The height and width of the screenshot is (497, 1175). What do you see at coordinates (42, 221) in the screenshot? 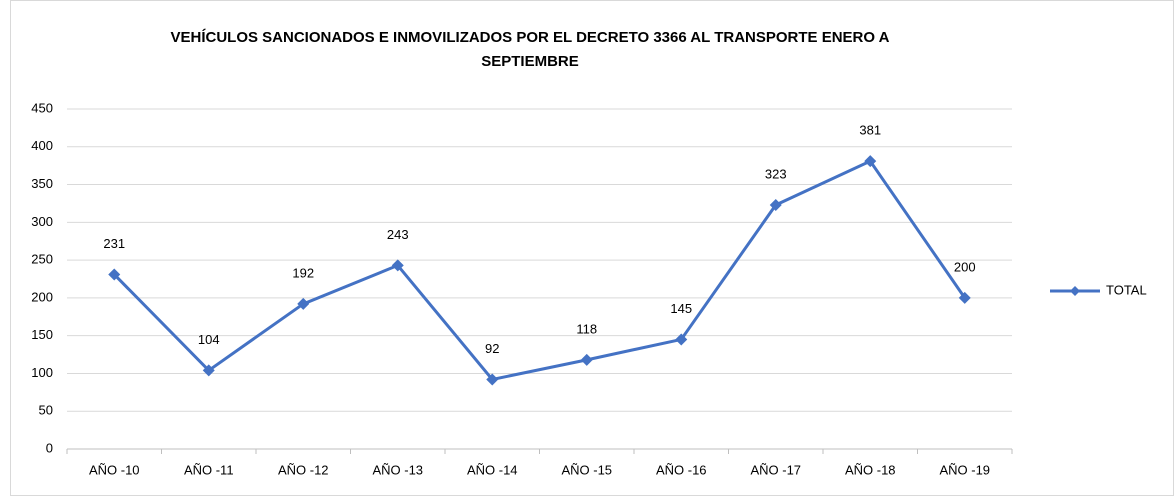
I see `y-tick-label: 300` at bounding box center [42, 221].